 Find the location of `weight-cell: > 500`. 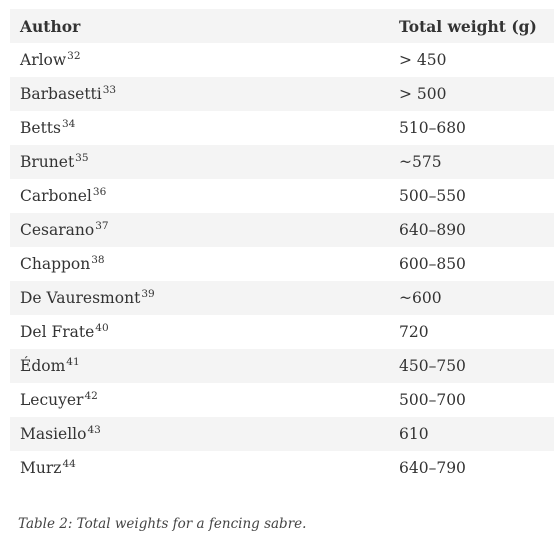

weight-cell: > 500 is located at coordinates (471, 94).